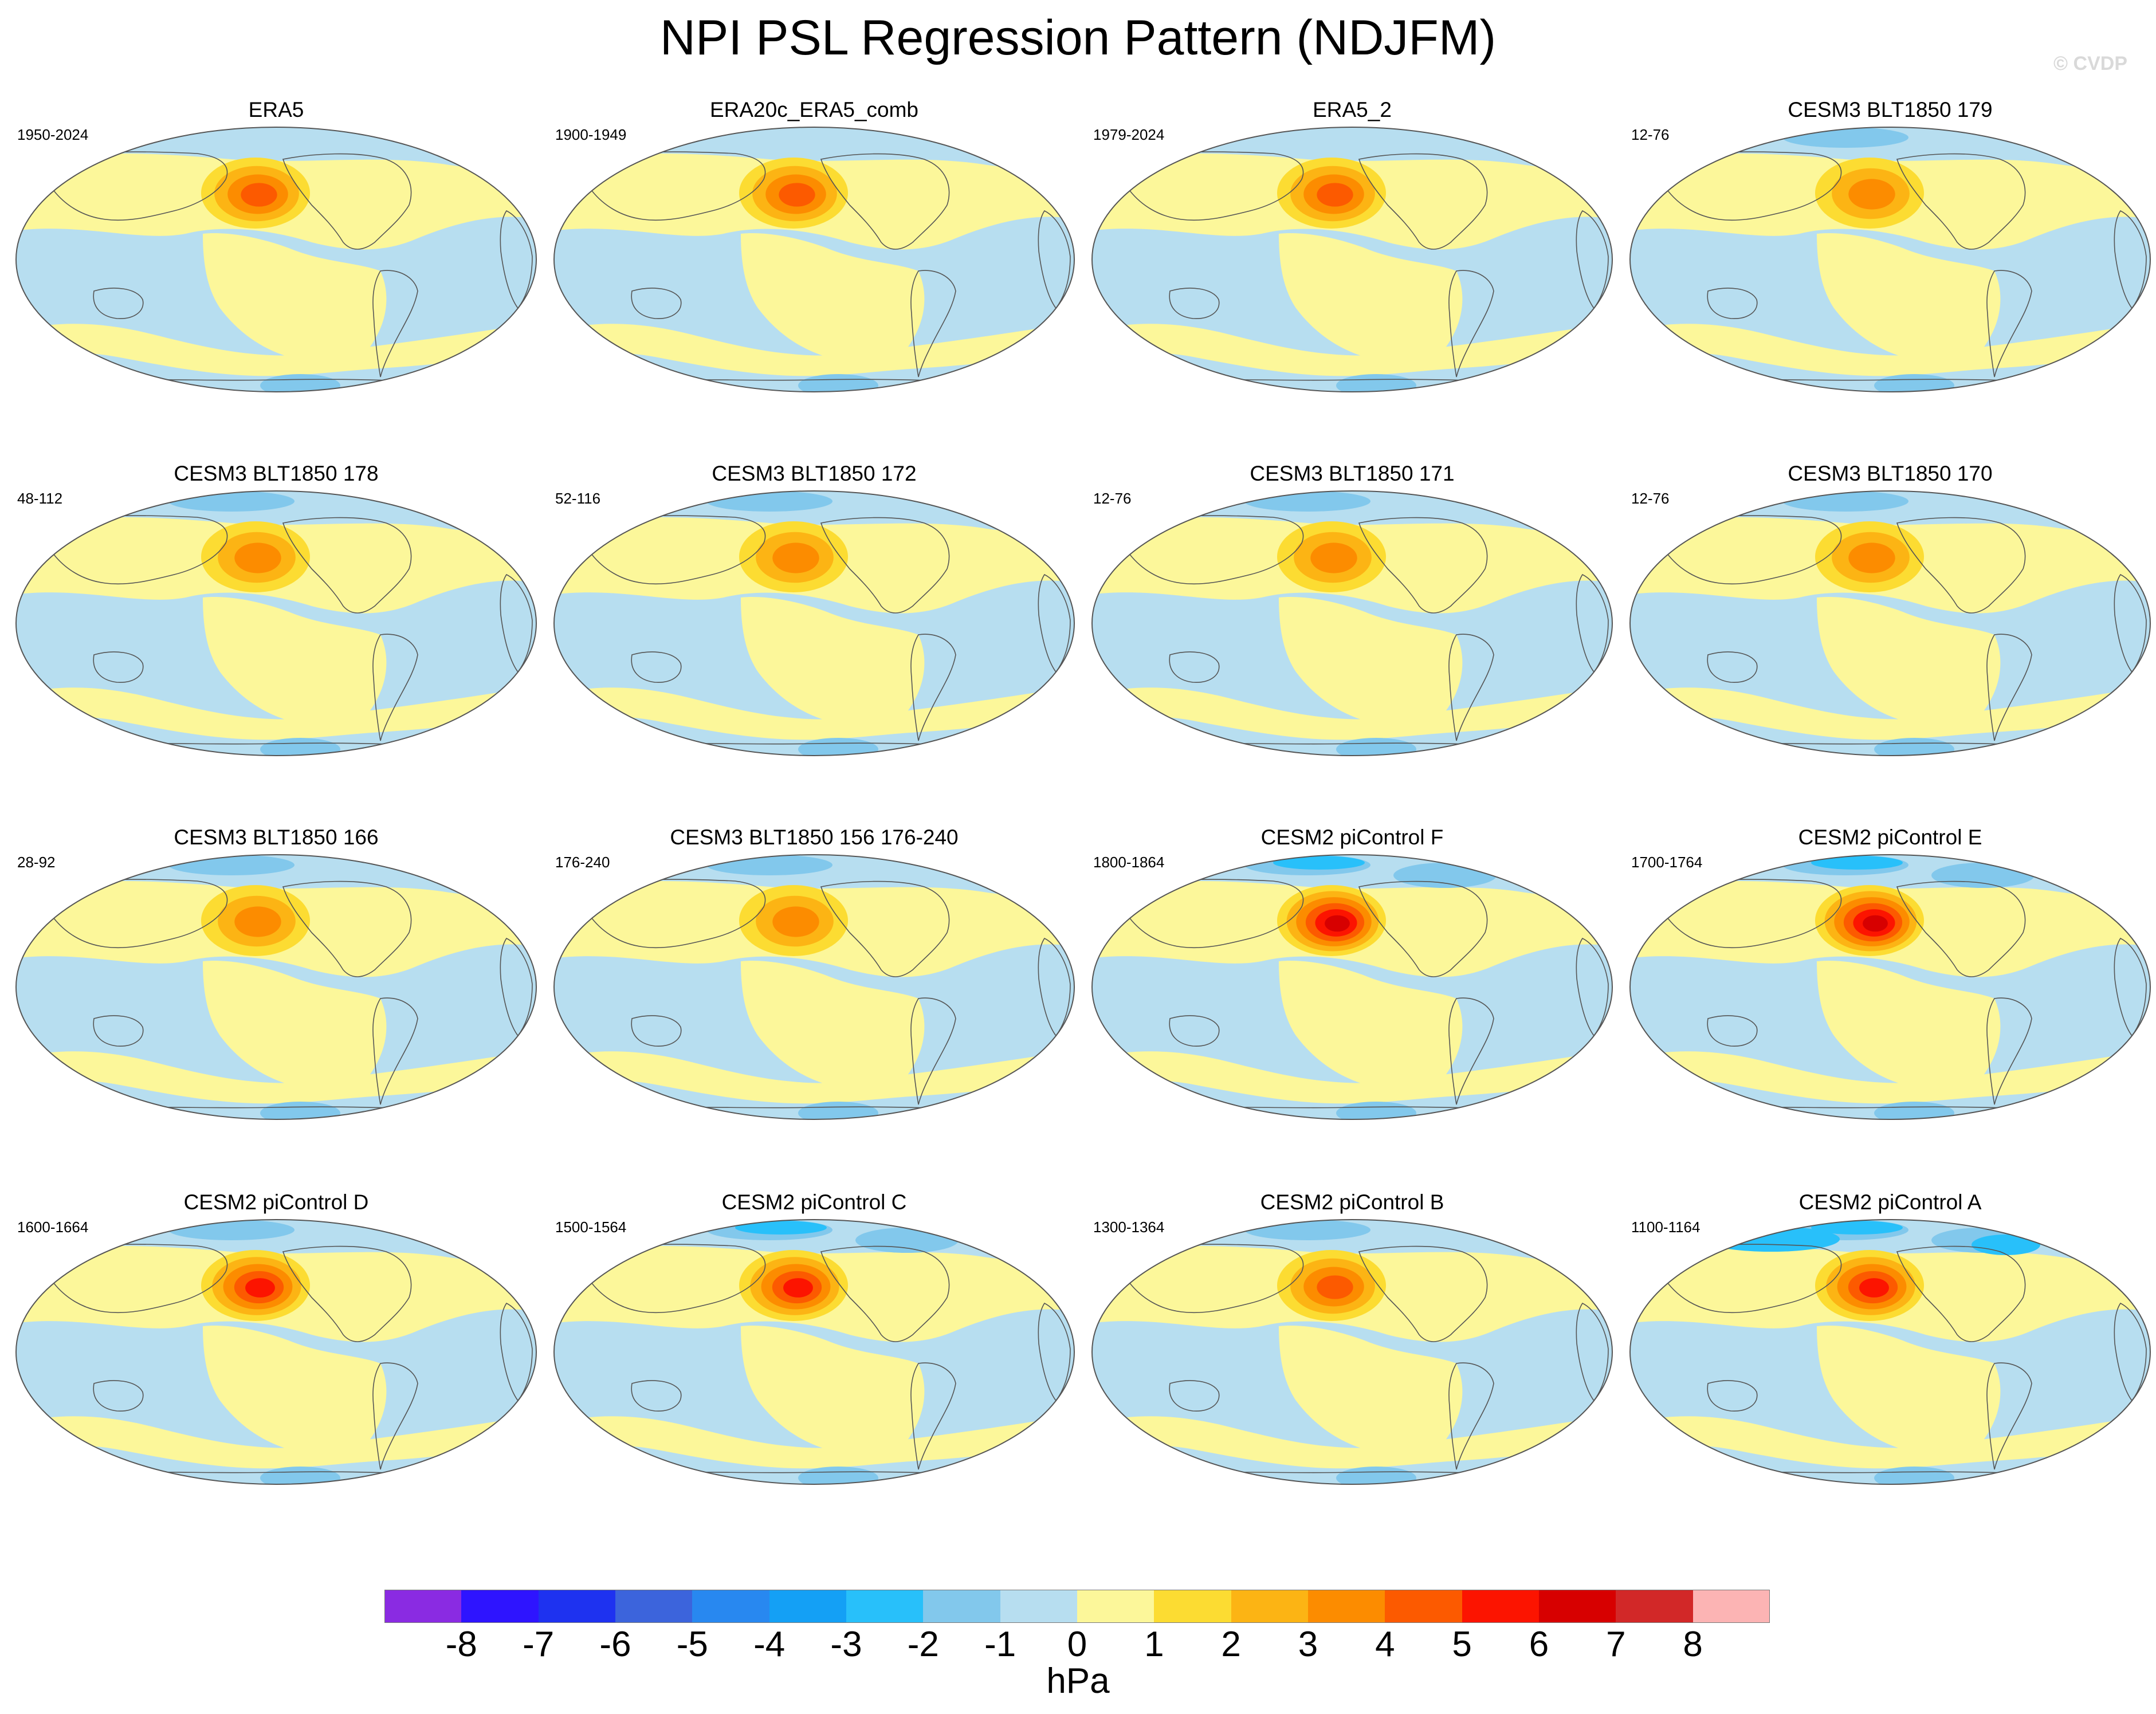  I want to click on map-panel: CESM3 BLT1850 171 12-76, so click(1352, 644).